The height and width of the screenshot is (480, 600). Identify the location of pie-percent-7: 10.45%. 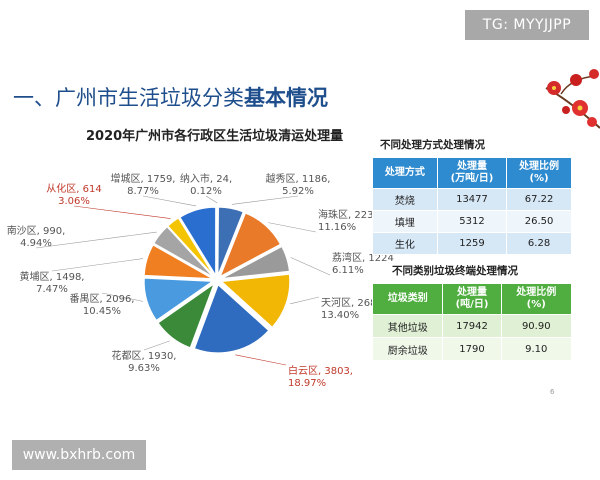
(102, 311).